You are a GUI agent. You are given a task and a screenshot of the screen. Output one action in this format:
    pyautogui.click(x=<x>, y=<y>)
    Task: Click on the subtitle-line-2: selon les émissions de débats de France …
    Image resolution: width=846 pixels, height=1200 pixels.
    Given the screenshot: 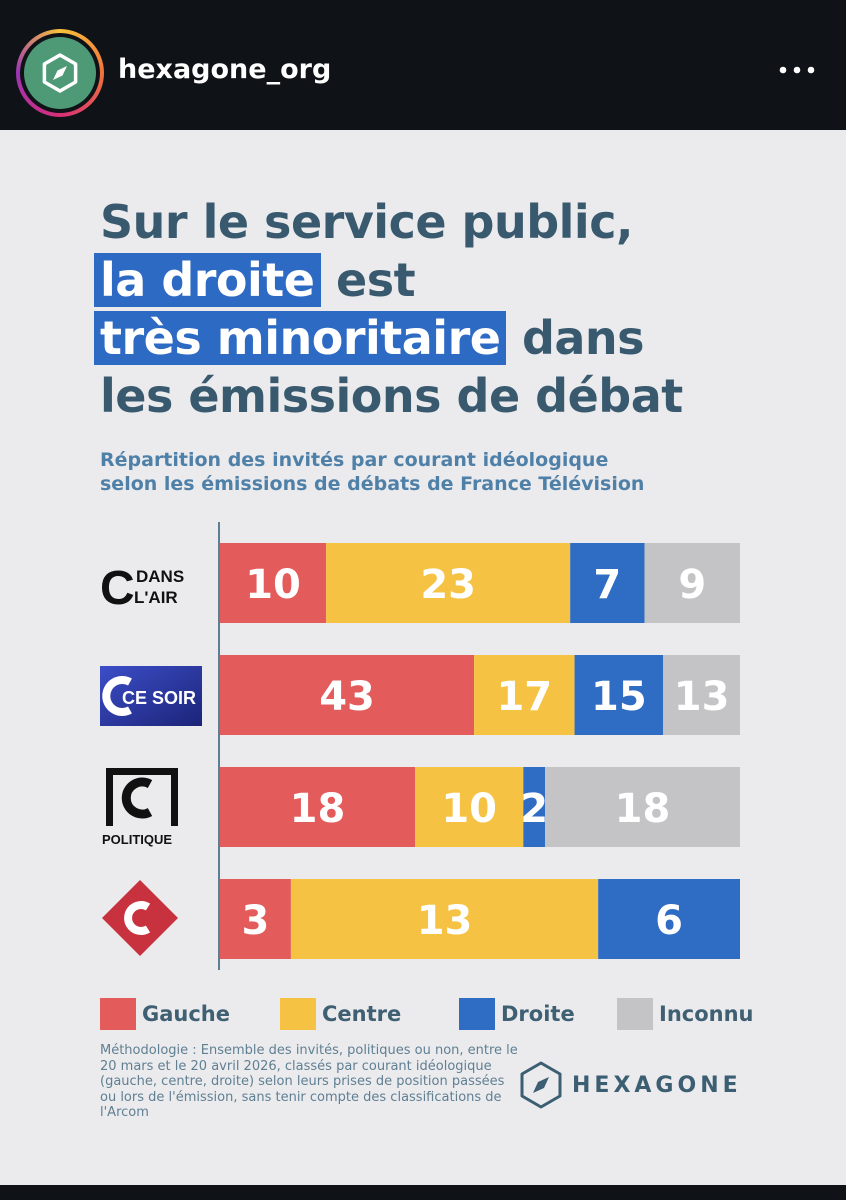 What is the action you would take?
    pyautogui.click(x=372, y=484)
    